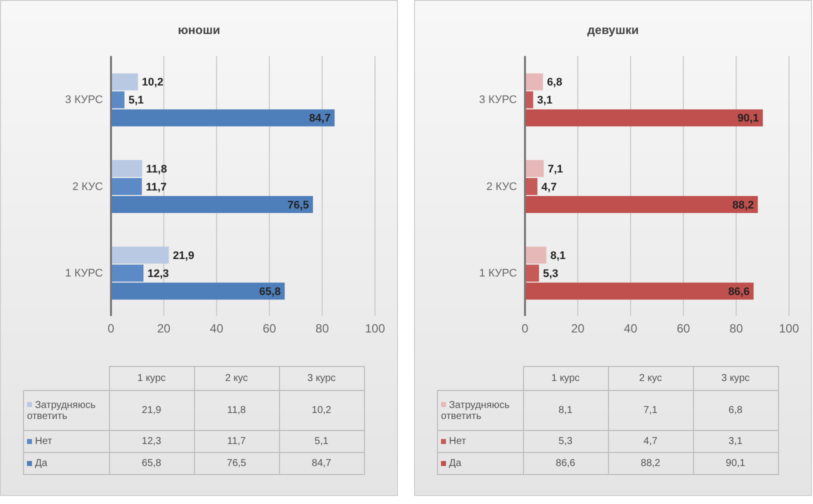 The image size is (813, 504). I want to click on text: 6,8, so click(735, 410).